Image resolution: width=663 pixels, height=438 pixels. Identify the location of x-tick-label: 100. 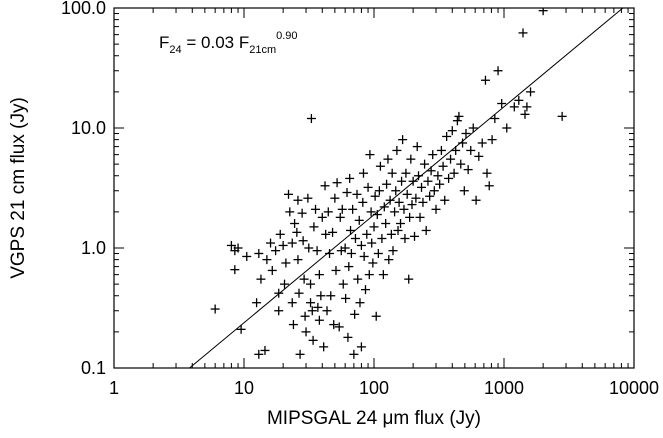
(374, 388).